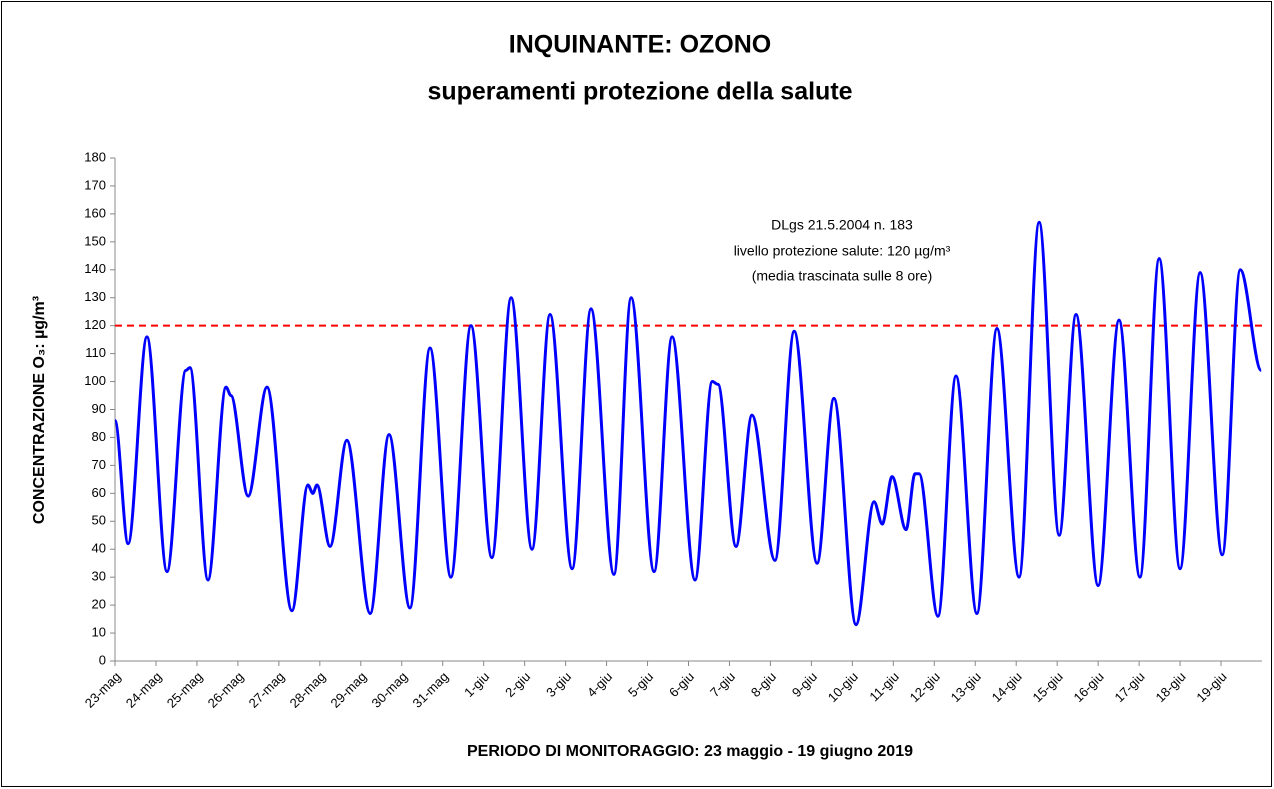 This screenshot has width=1274, height=789. Describe the element at coordinates (99, 492) in the screenshot. I see `y-tick-label: 60` at that location.